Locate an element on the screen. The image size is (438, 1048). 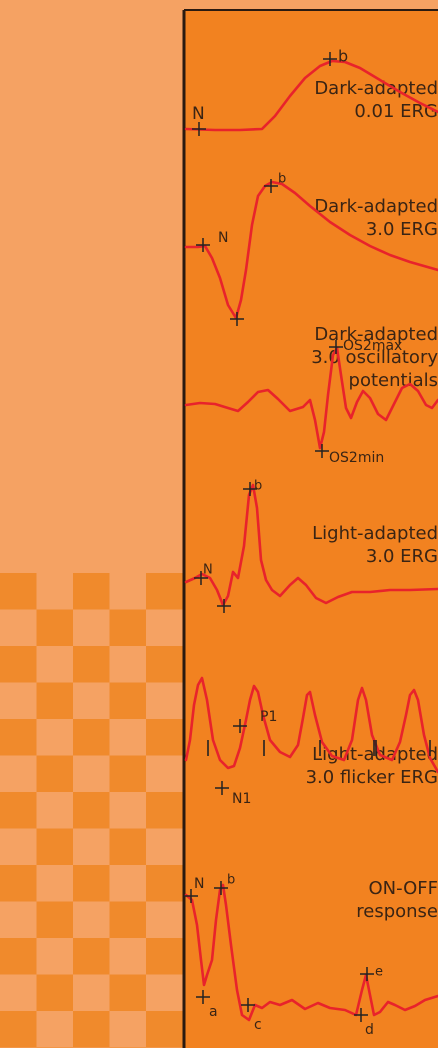
marker-label-onoff-N: N is located at coordinates (199, 884).